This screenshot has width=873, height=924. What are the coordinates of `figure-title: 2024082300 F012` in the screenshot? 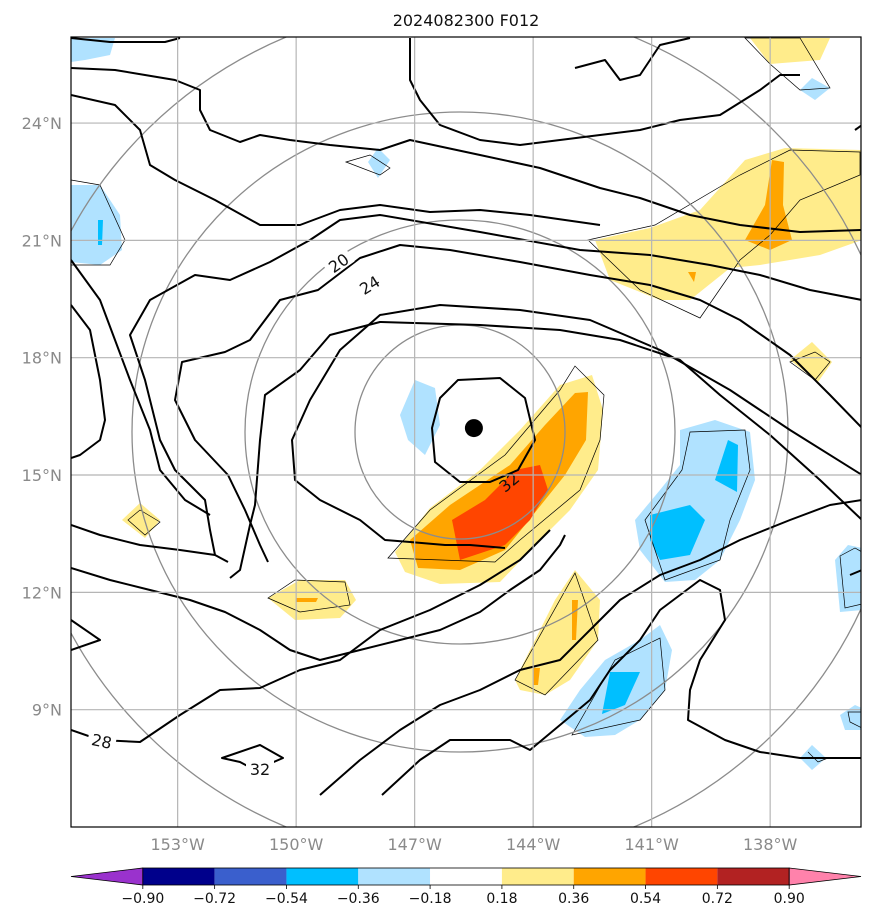 It's located at (466, 20).